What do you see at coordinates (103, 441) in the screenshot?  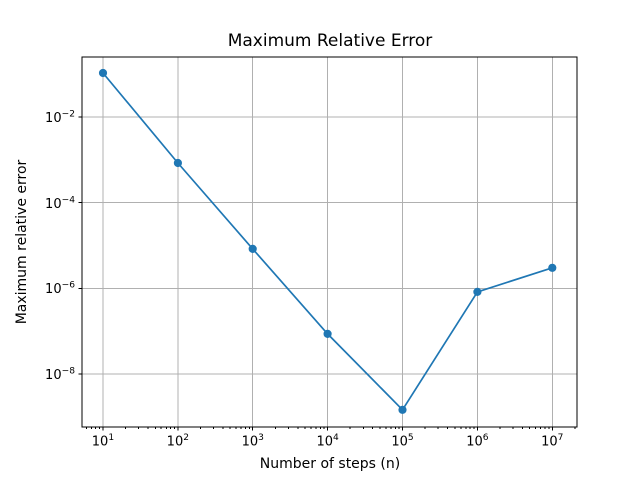 I see `x-tick-label: 101` at bounding box center [103, 441].